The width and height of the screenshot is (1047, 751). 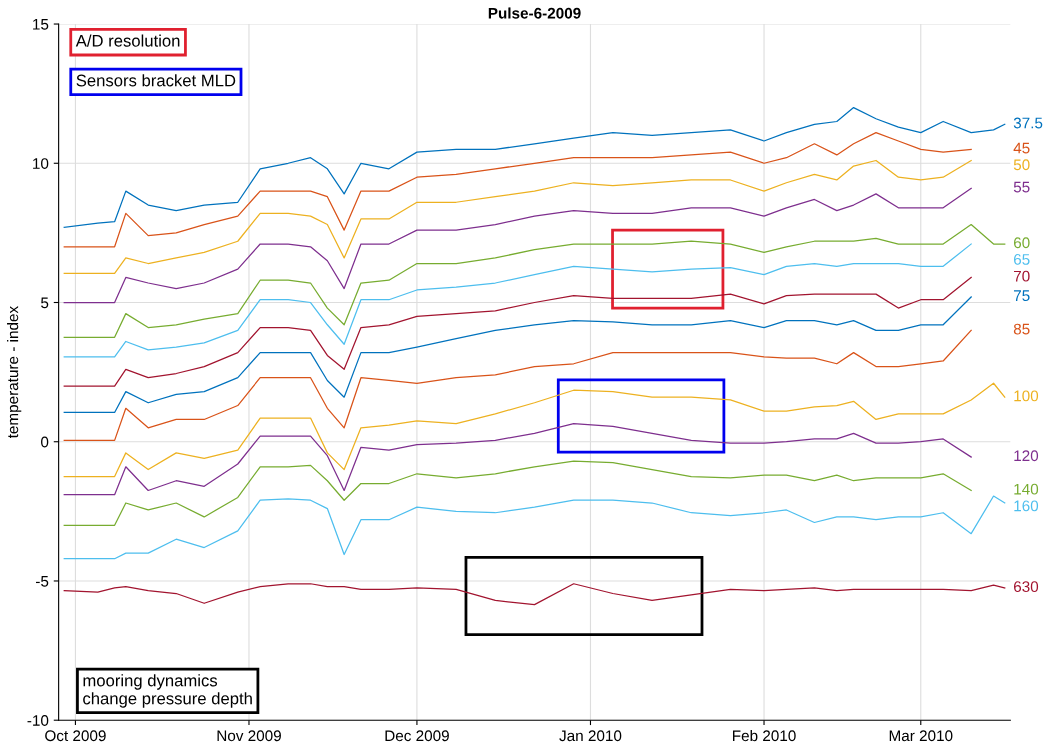 I want to click on annotation: A/D resolution, so click(x=127, y=40).